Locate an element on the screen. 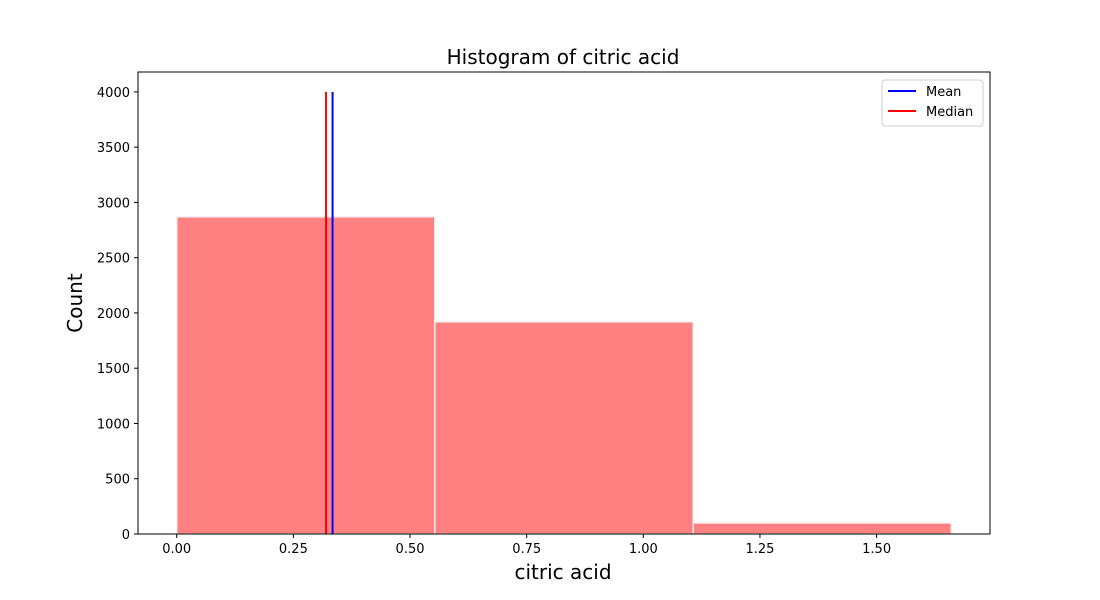 Image resolution: width=1100 pixels, height=600 pixels. x-tick-label: 0.25 is located at coordinates (293, 549).